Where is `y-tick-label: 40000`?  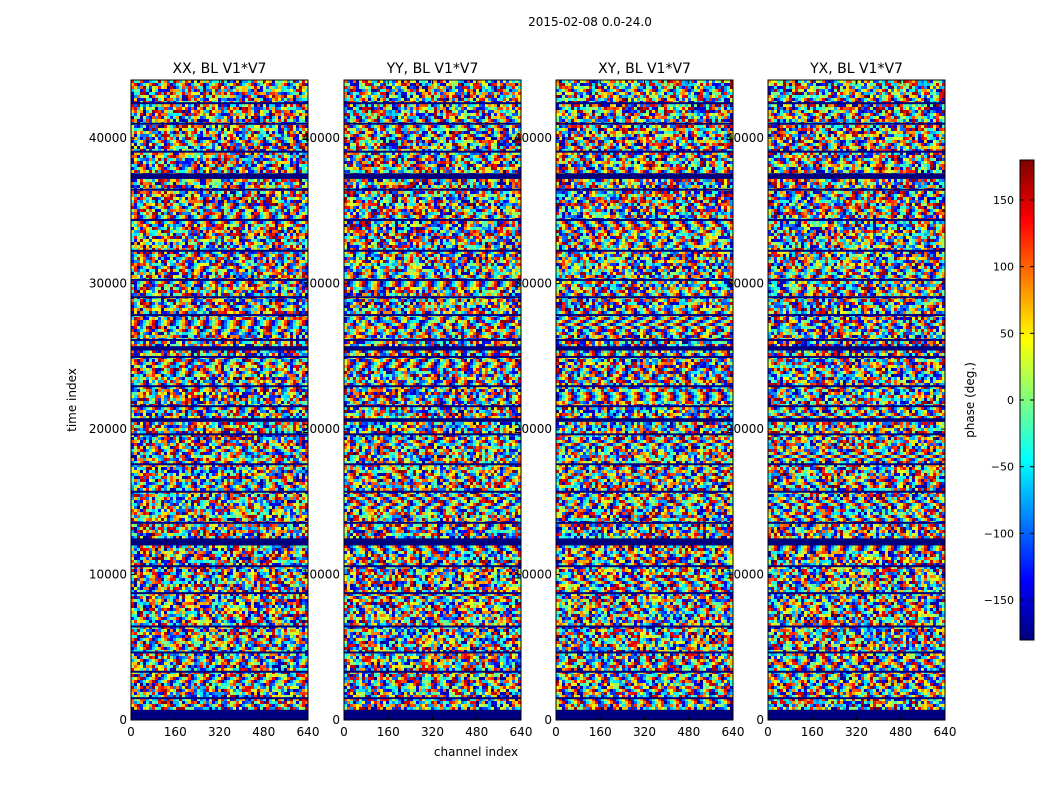 y-tick-label: 40000 is located at coordinates (321, 138).